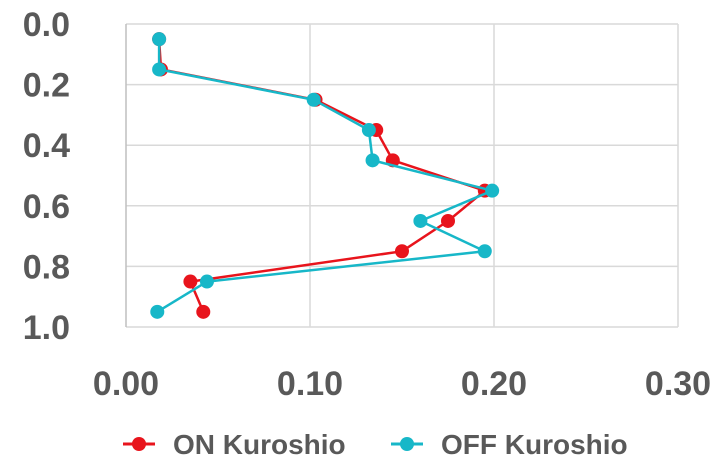 This screenshot has height=460, width=713. I want to click on y-tick-label: 0.4, so click(46, 146).